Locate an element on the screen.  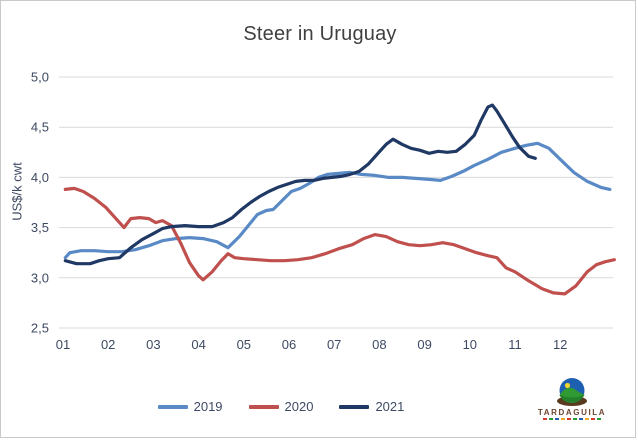
svg-text: 3,5 is located at coordinates (40, 227).